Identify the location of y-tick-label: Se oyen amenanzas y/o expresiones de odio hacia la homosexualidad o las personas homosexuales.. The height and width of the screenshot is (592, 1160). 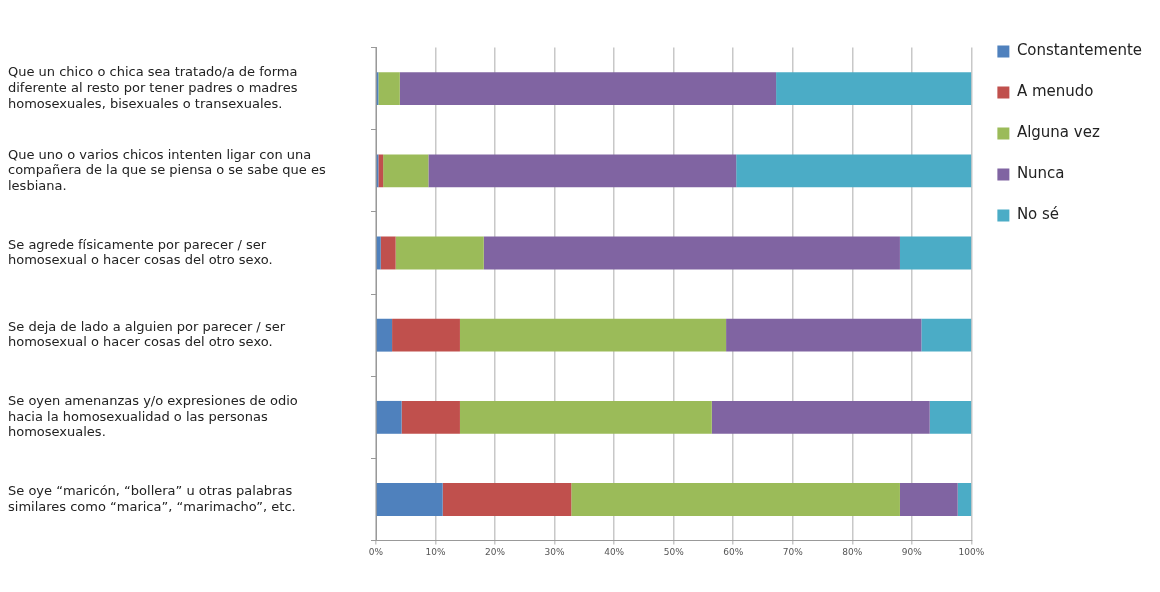
(153, 416).